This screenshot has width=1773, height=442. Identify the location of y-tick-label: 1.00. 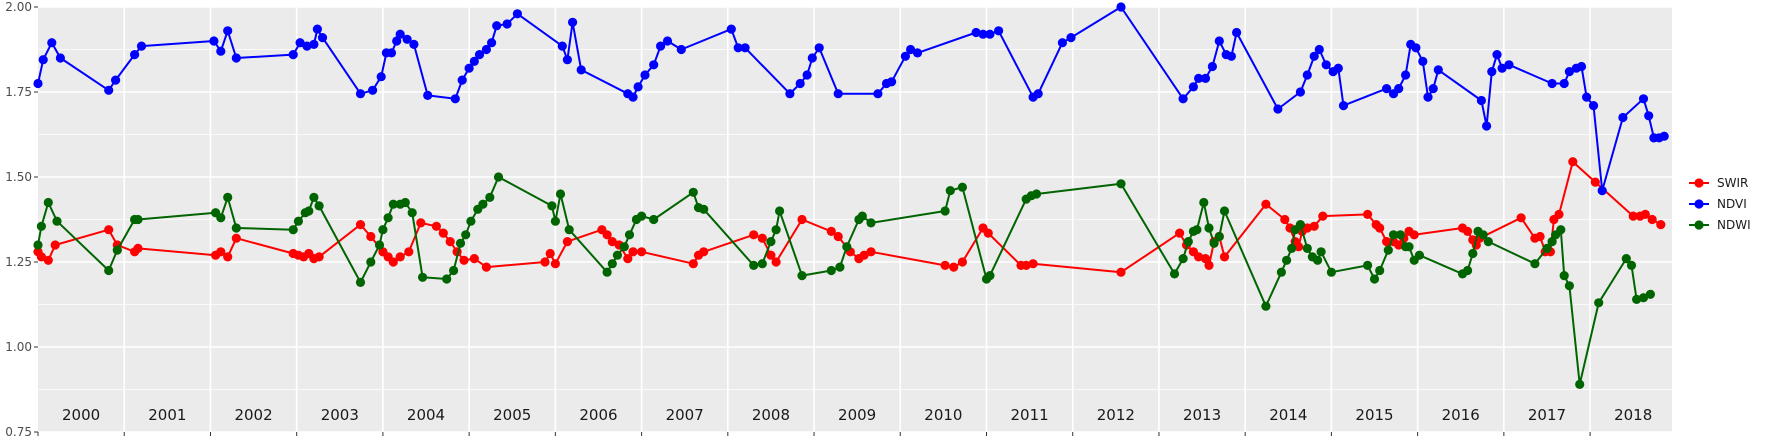
(18, 347).